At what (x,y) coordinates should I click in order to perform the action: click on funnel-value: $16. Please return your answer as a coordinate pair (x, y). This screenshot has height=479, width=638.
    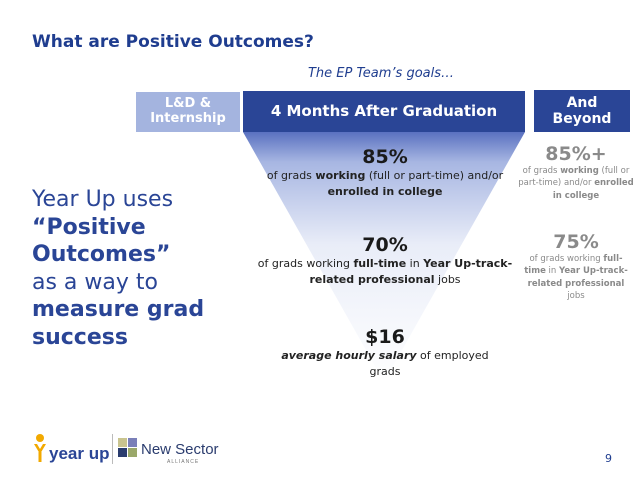
    Looking at the image, I should click on (385, 337).